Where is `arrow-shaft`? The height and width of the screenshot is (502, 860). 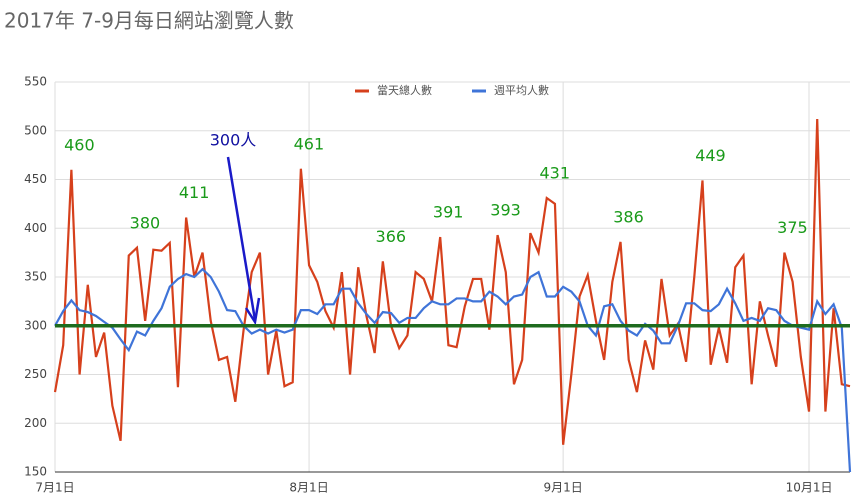
arrow-shaft is located at coordinates (241, 238).